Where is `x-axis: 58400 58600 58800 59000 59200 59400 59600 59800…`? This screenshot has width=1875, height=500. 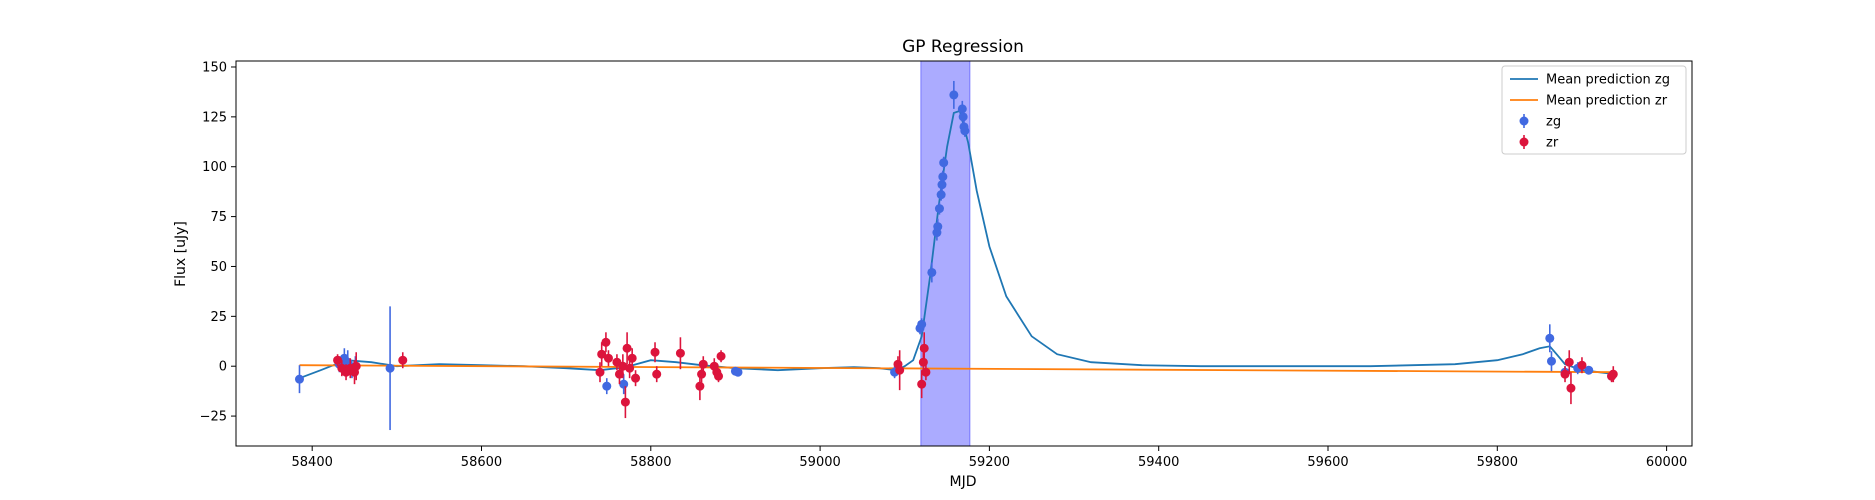 x-axis: 58400 58600 58800 59000 59200 59400 59600 59800… is located at coordinates (989, 458).